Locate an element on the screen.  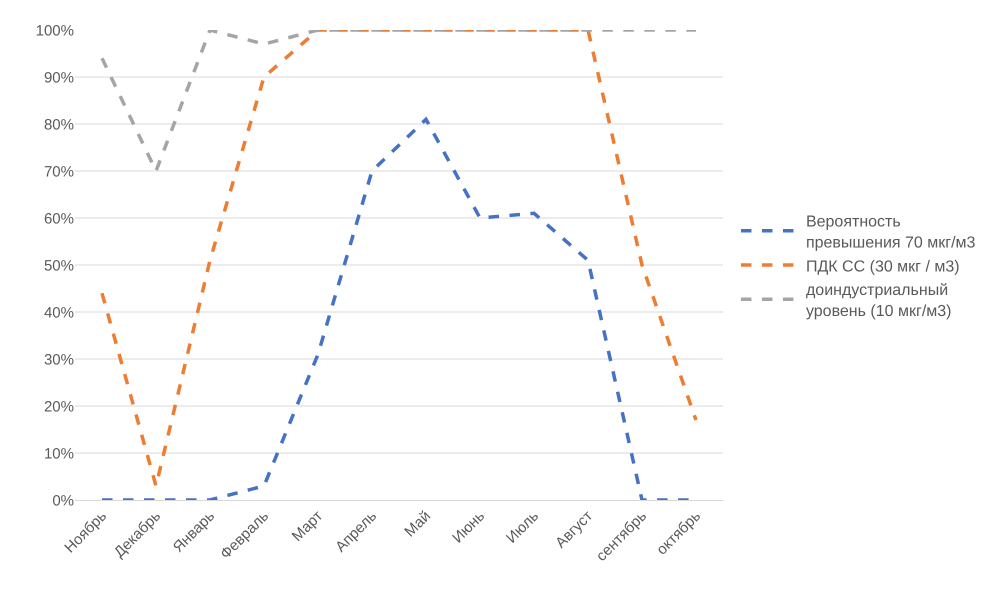
y-tick-label: 10% is located at coordinates (59, 453).